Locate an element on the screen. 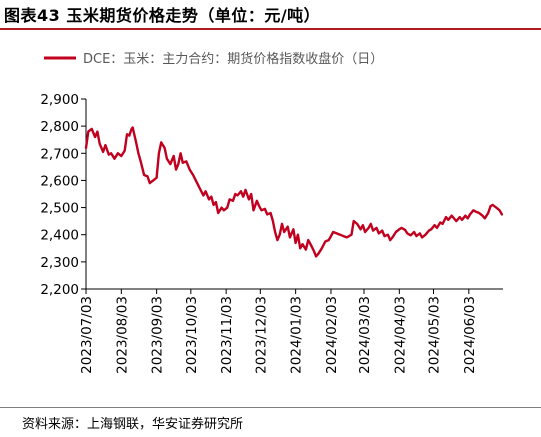  y-tick-label: 2,600 is located at coordinates (59, 181).